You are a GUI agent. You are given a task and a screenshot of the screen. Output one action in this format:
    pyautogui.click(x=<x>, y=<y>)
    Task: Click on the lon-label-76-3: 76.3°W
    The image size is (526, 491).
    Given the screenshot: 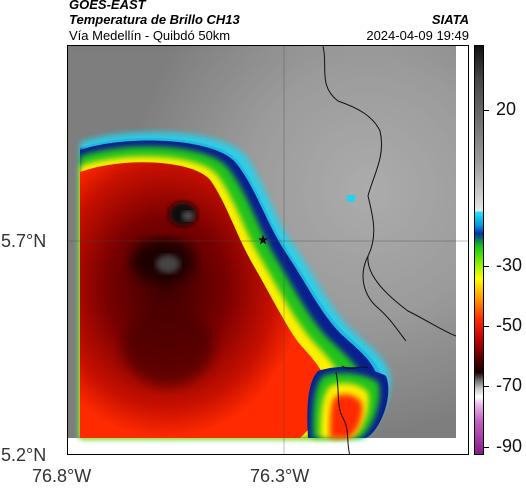 What is the action you would take?
    pyautogui.click(x=280, y=476)
    